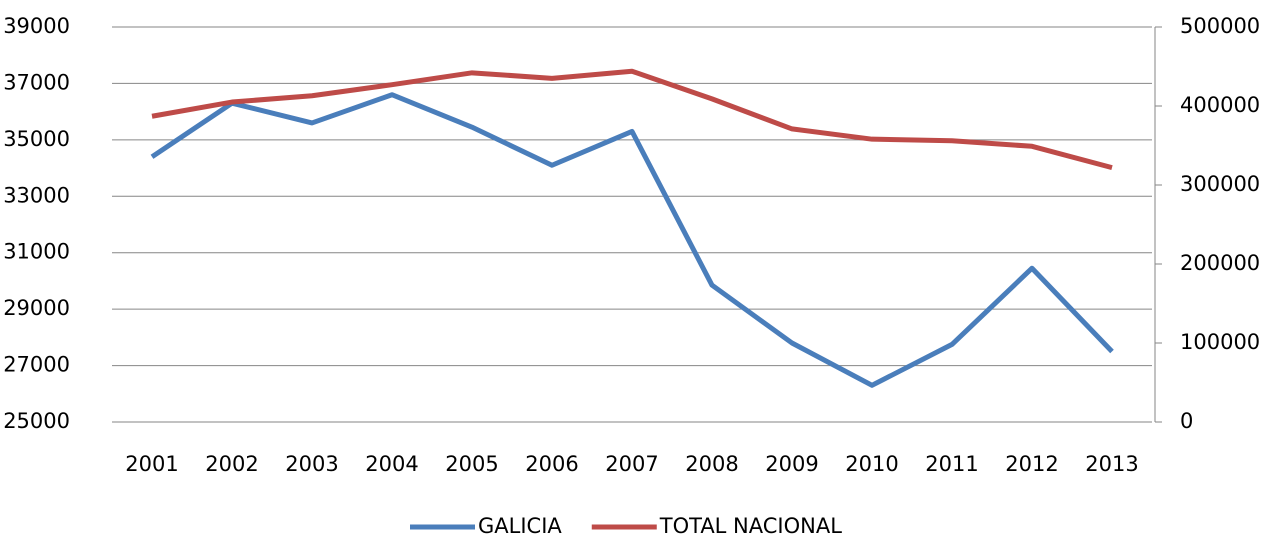  What do you see at coordinates (391, 464) in the screenshot?
I see `x-tick-label: 2004` at bounding box center [391, 464].